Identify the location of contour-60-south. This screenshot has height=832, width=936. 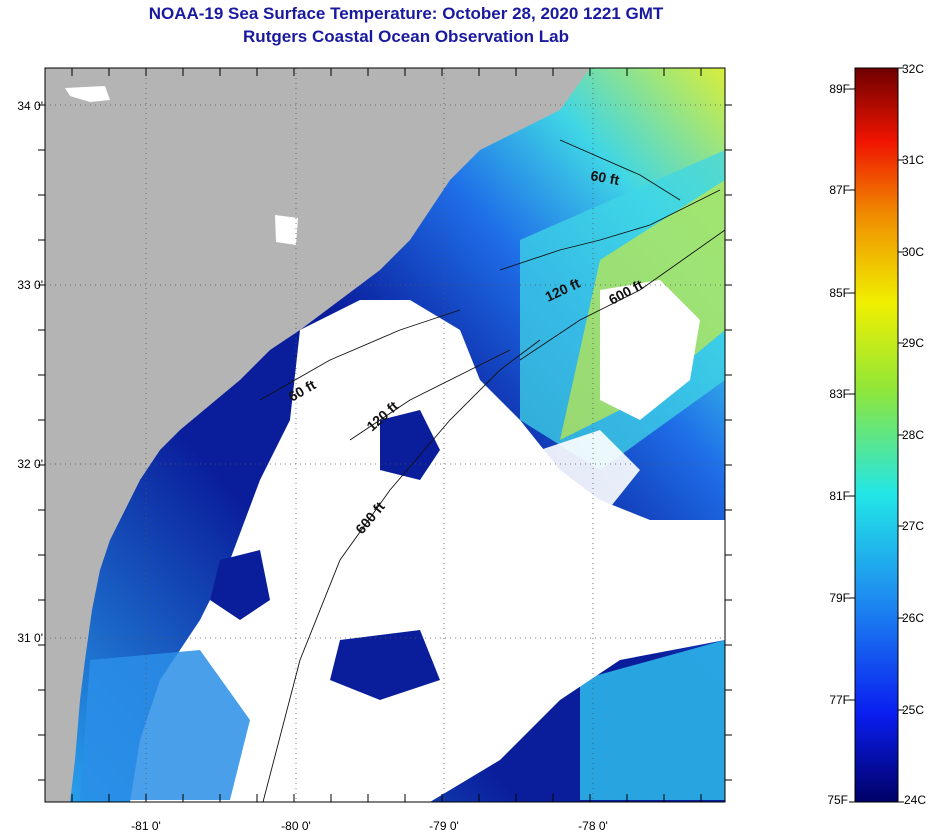
(360, 355).